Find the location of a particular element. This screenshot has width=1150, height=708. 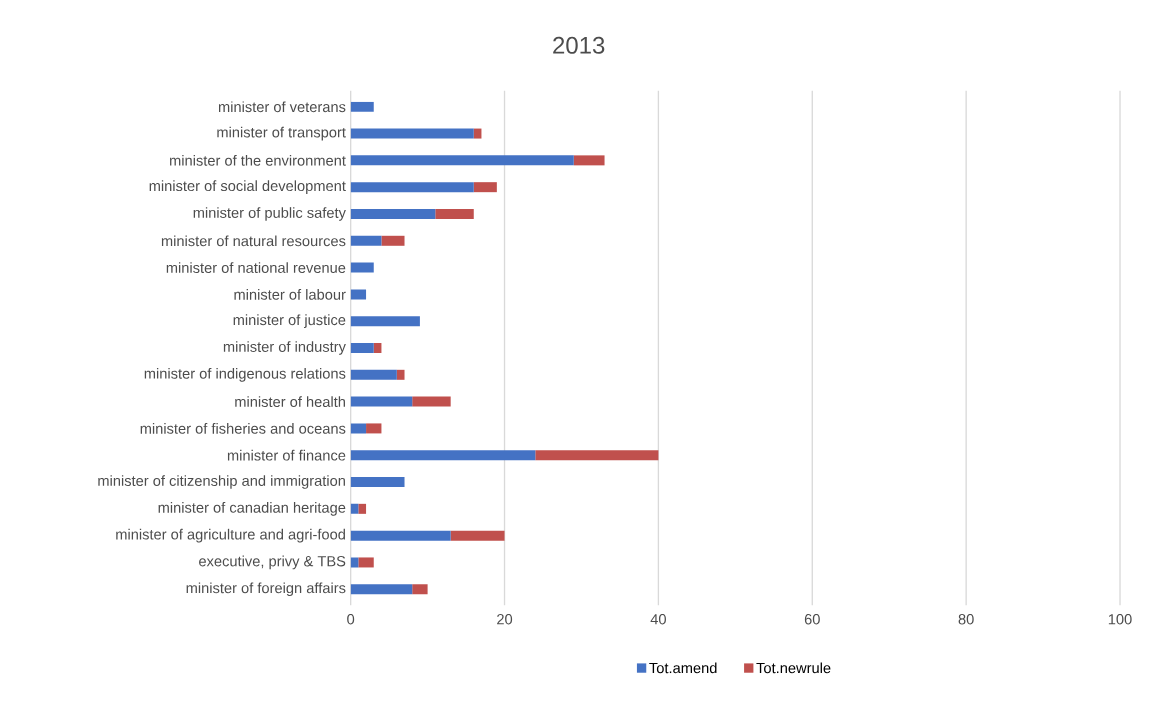

y-tick-label: minister of justice is located at coordinates (289, 321).